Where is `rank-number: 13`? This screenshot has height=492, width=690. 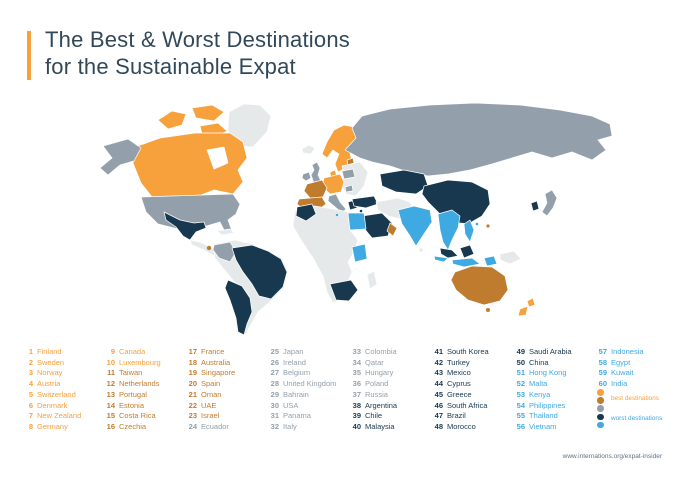
rank-number: 13 is located at coordinates (110, 394).